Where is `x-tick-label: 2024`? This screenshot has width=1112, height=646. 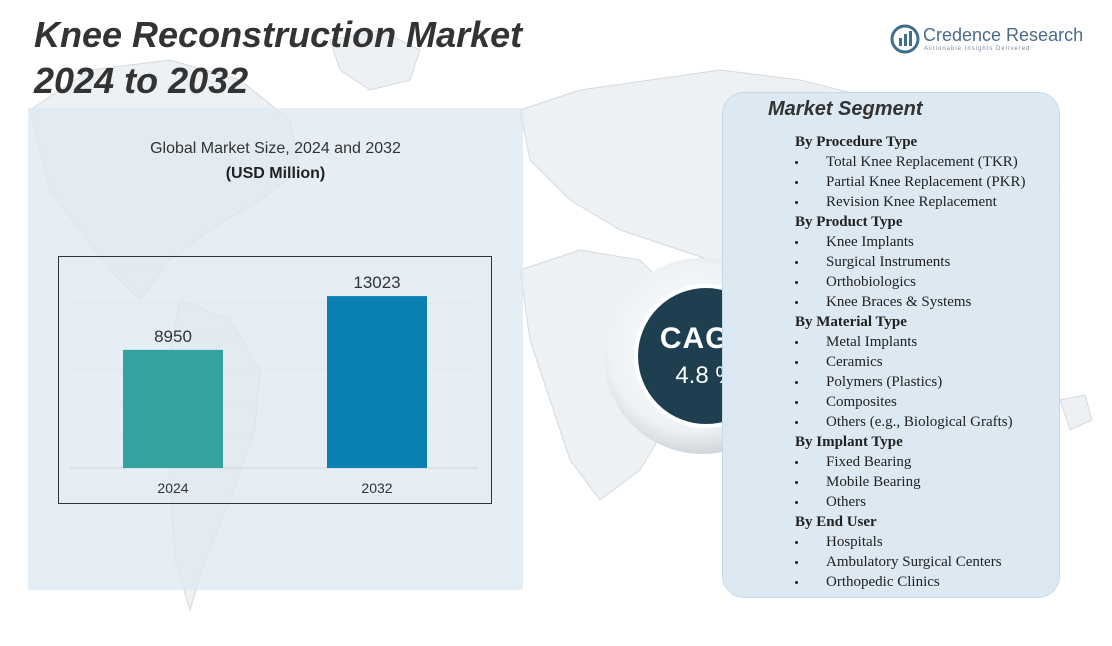
x-tick-label: 2024 is located at coordinates (172, 488).